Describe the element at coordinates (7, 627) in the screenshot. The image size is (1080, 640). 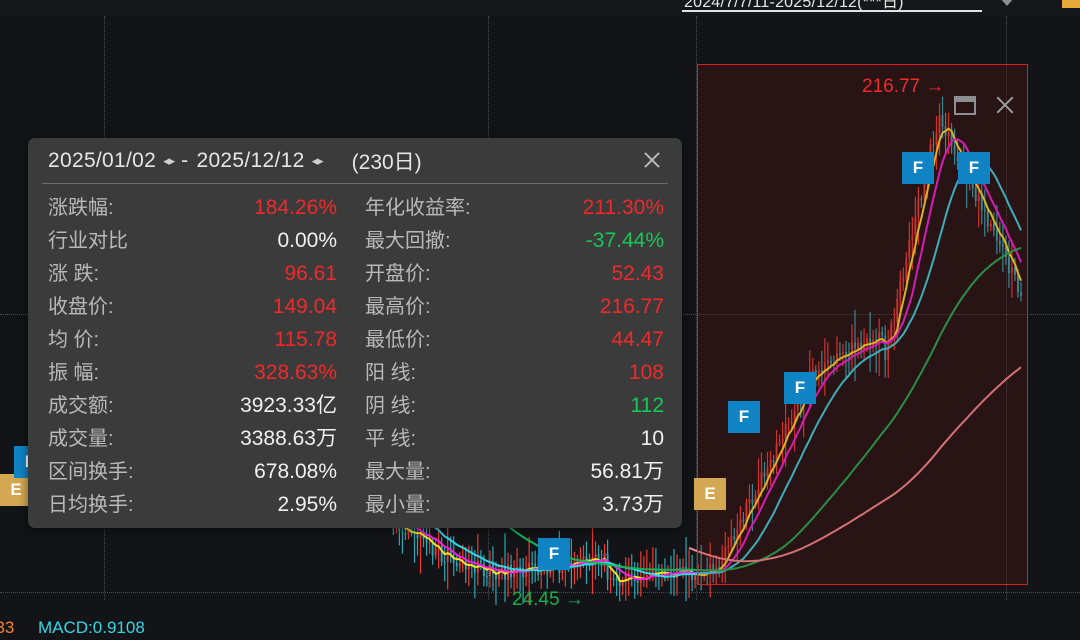
I see `indicator-left-value: 933` at that location.